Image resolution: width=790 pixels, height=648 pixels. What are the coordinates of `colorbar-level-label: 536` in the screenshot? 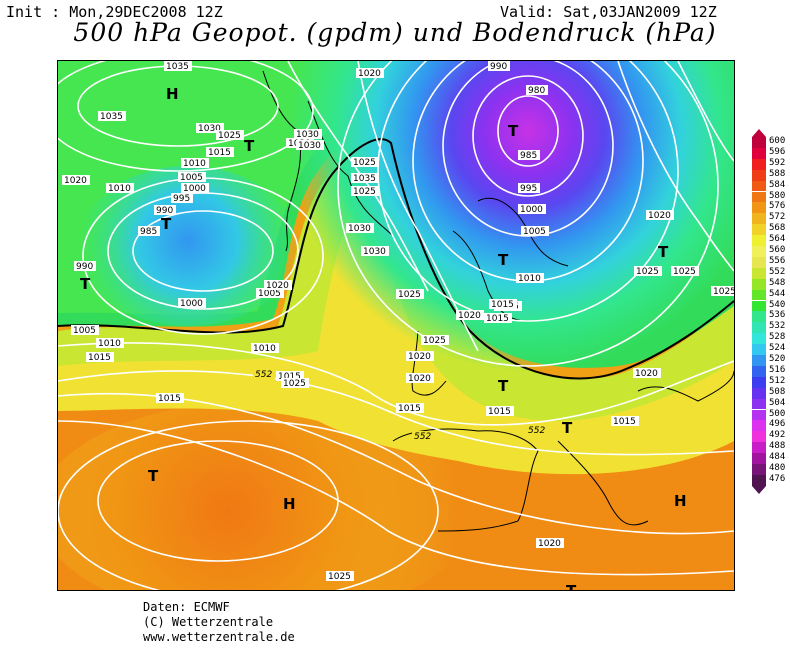 It's located at (777, 315).